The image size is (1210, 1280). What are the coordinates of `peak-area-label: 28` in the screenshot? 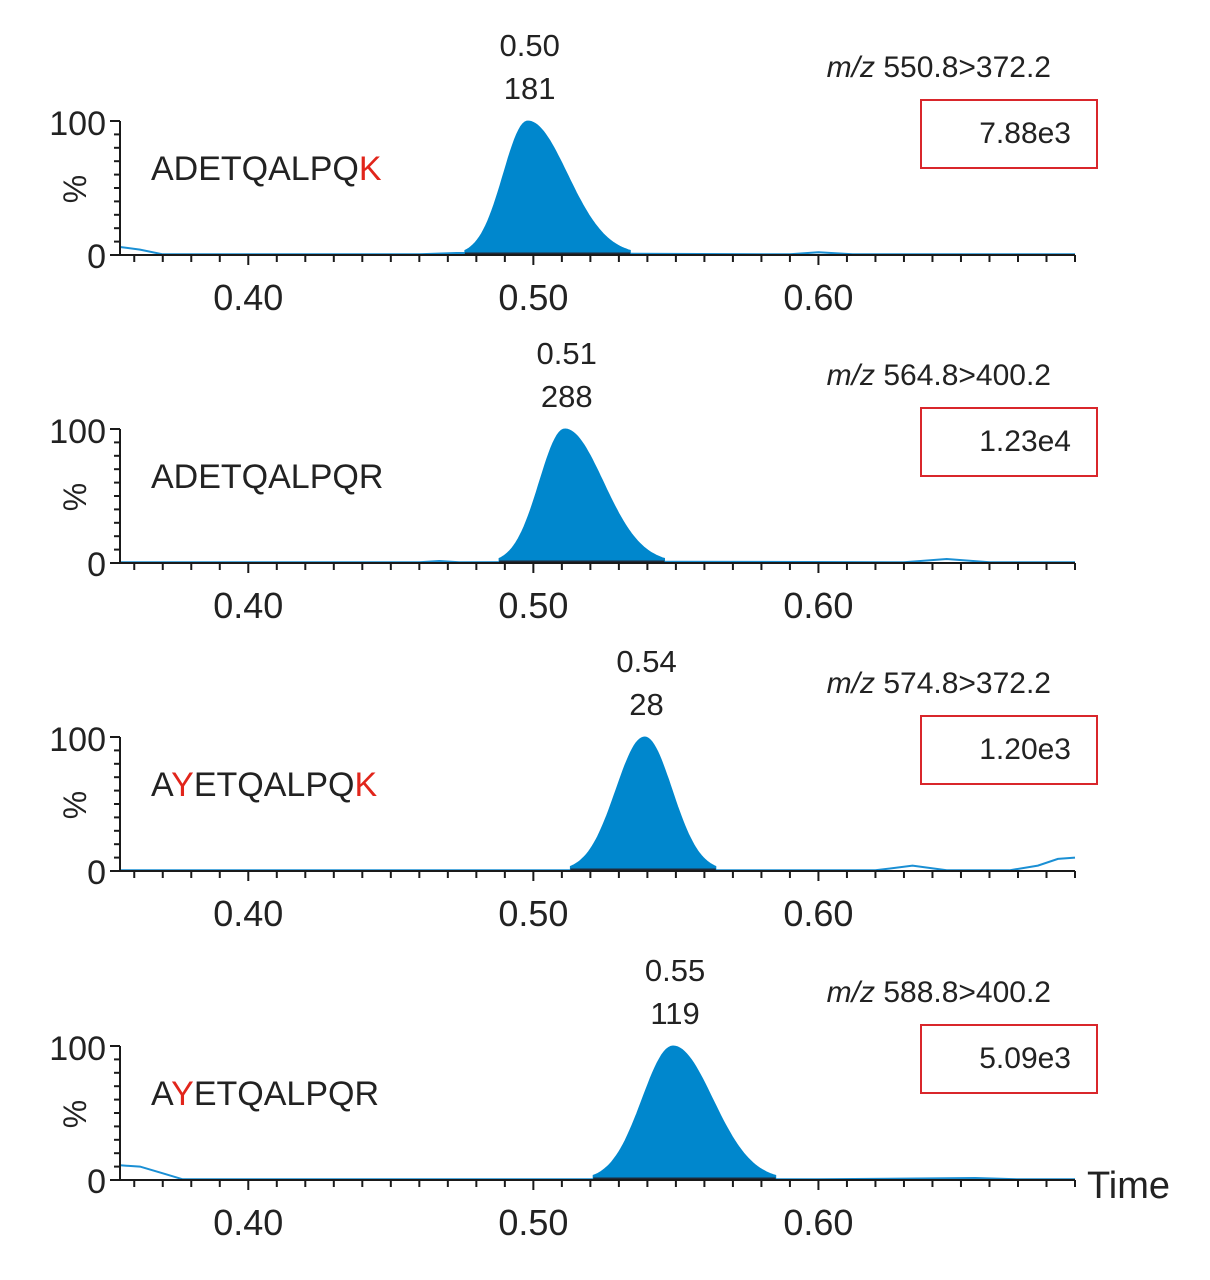 It's located at (646, 704).